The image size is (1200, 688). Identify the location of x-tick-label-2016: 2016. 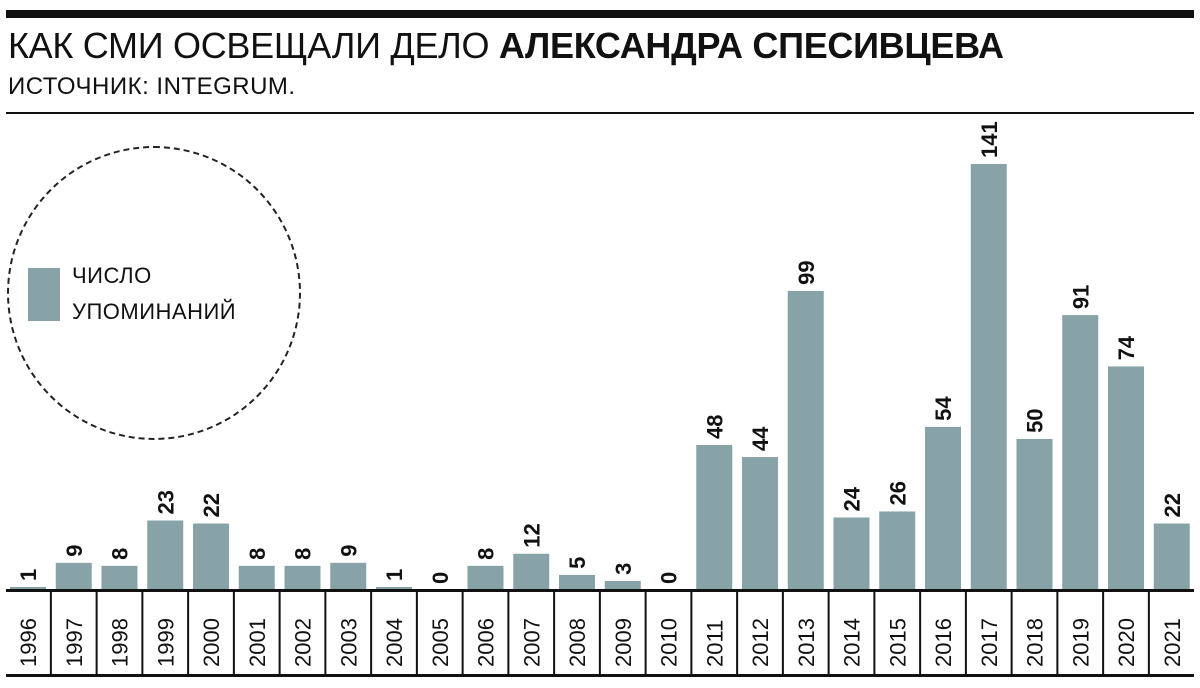
(943, 642).